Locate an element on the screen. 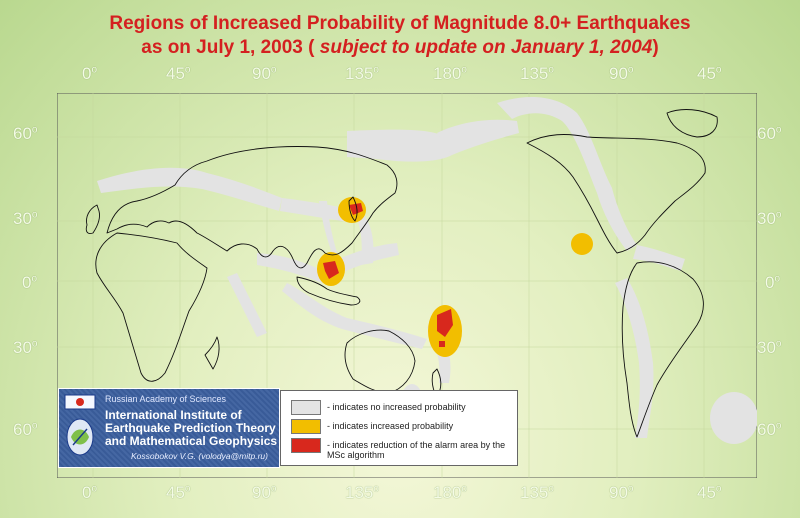 The height and width of the screenshot is (518, 800). lon-tick-bottom-90: 90o is located at coordinates (264, 492).